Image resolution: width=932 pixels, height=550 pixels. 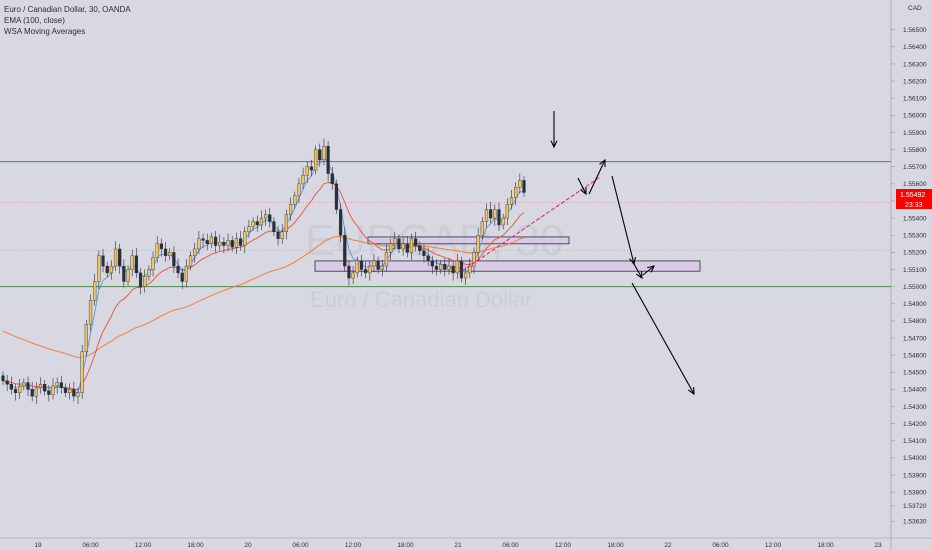 I want to click on current-price-value: 1.55492, so click(x=912, y=195).